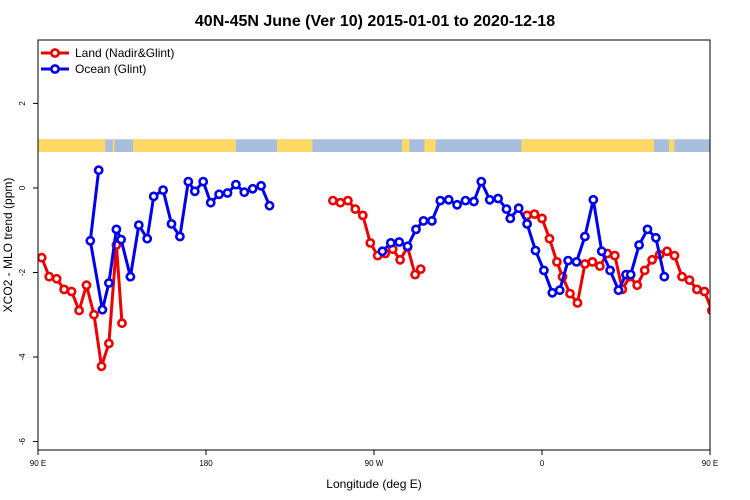 The width and height of the screenshot is (750, 500). What do you see at coordinates (107, 61) in the screenshot?
I see `legend: Land (Nadir&Glint) Ocean (Glint)` at bounding box center [107, 61].